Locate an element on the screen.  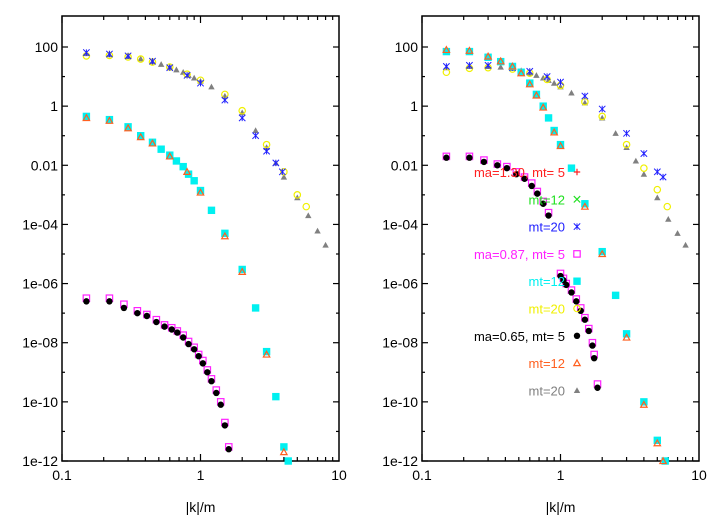
legend-entry-label: ma=0.87, mt= 5 is located at coordinates (519, 254).